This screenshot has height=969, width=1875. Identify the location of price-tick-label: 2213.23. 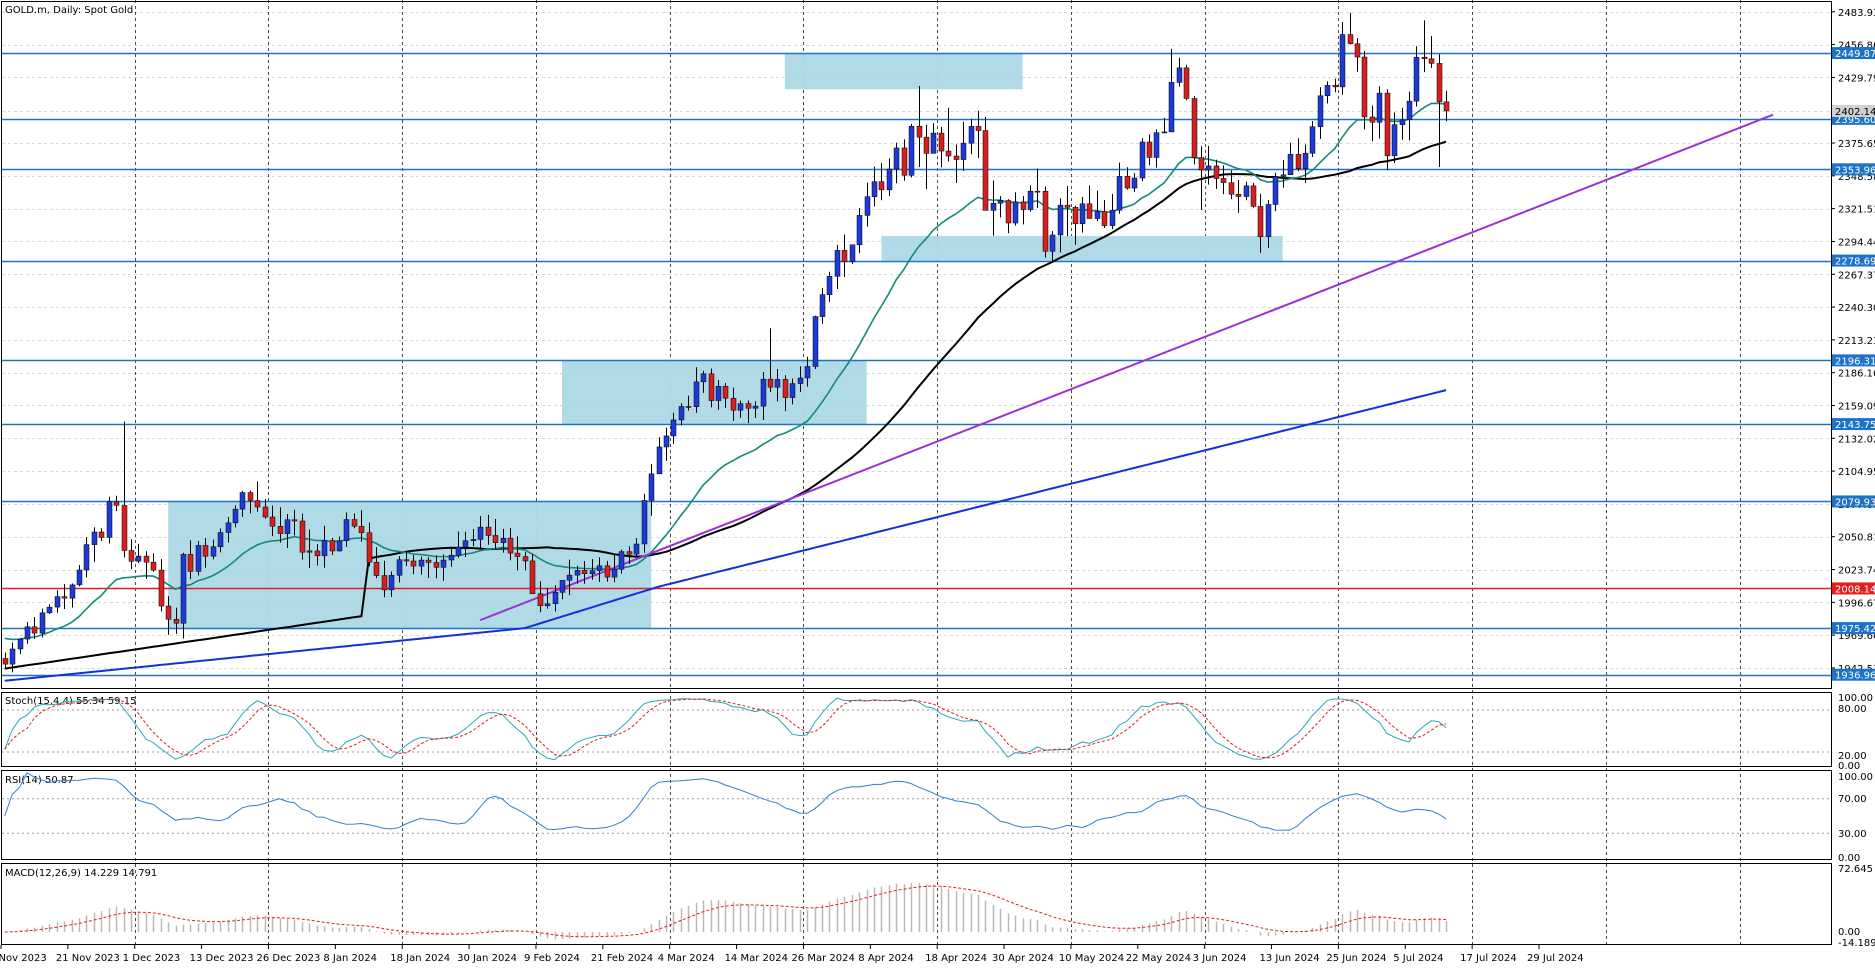
(1856, 341).